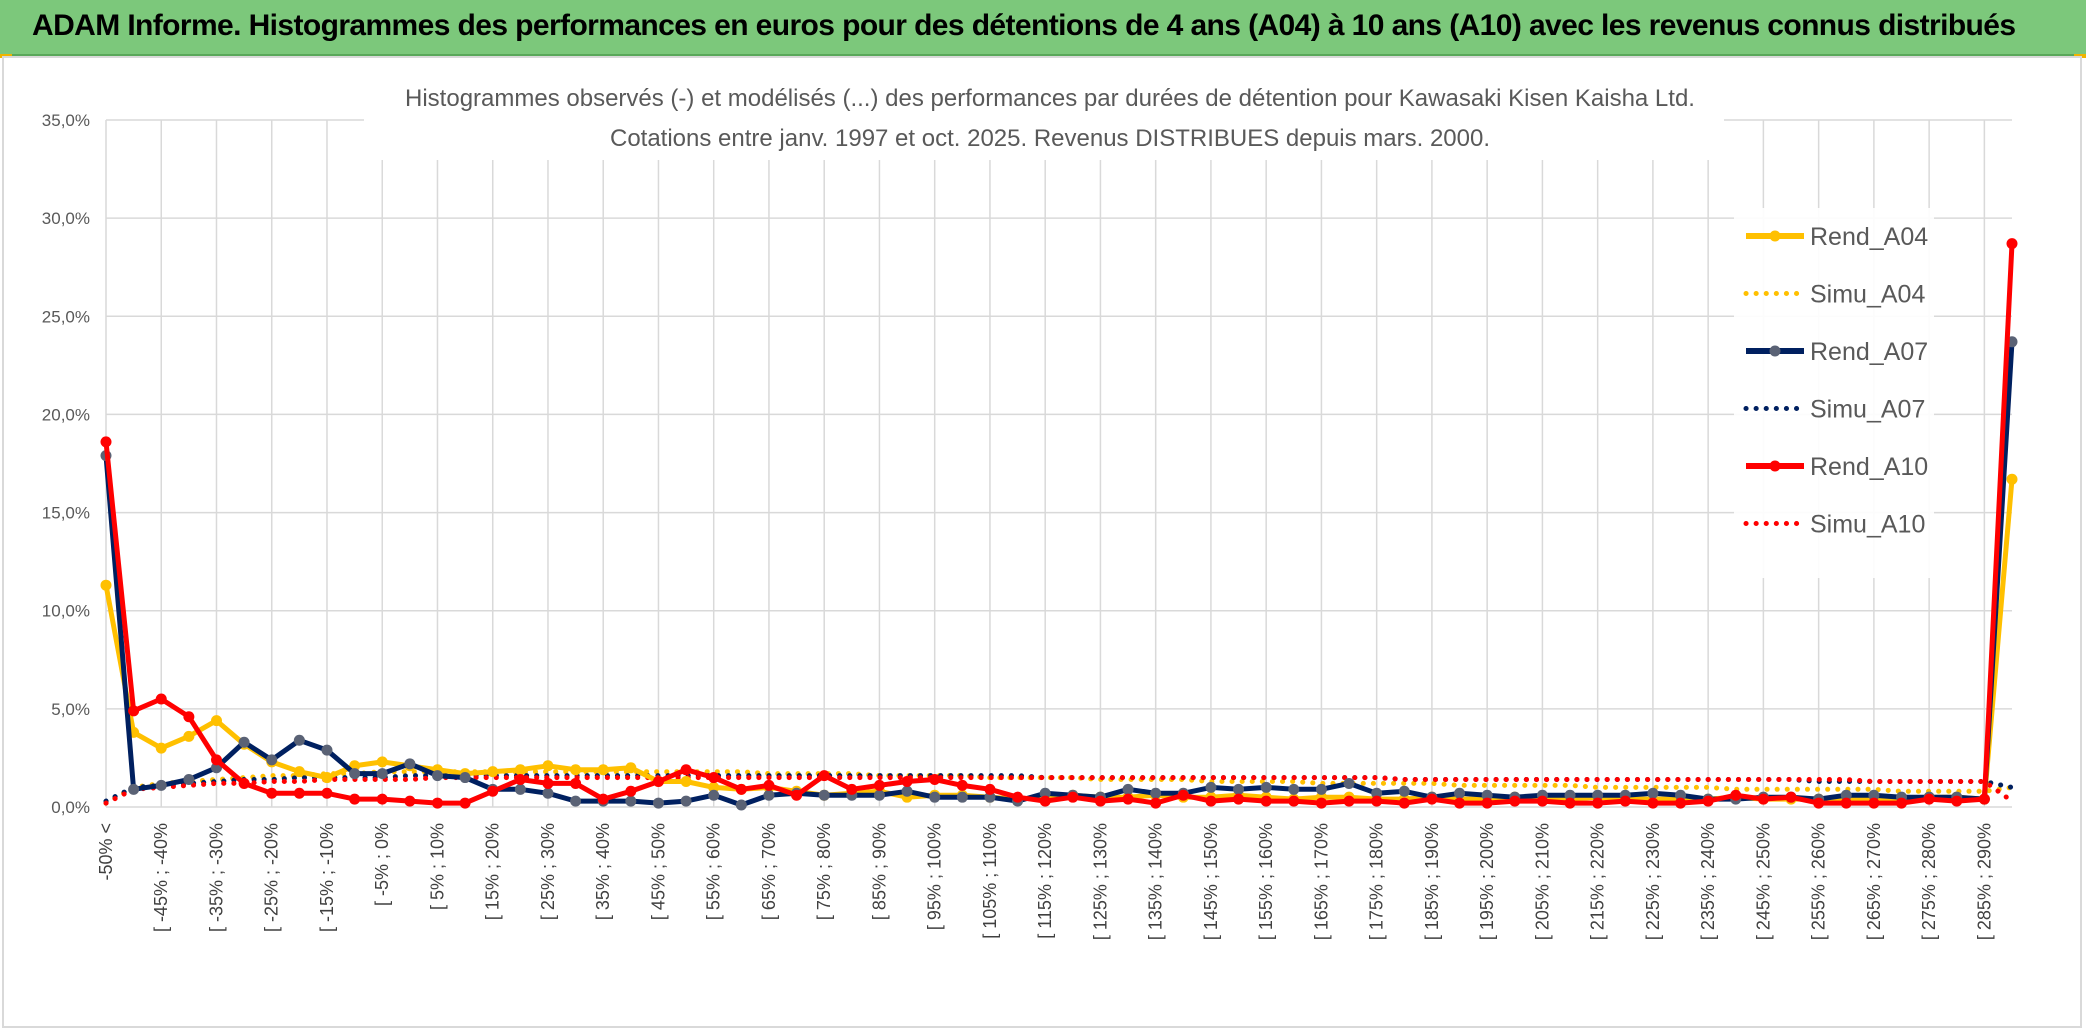 The image size is (2086, 1033). What do you see at coordinates (1156, 881) in the screenshot?
I see `x-tick-label: [ 135% ; 140%` at bounding box center [1156, 881].